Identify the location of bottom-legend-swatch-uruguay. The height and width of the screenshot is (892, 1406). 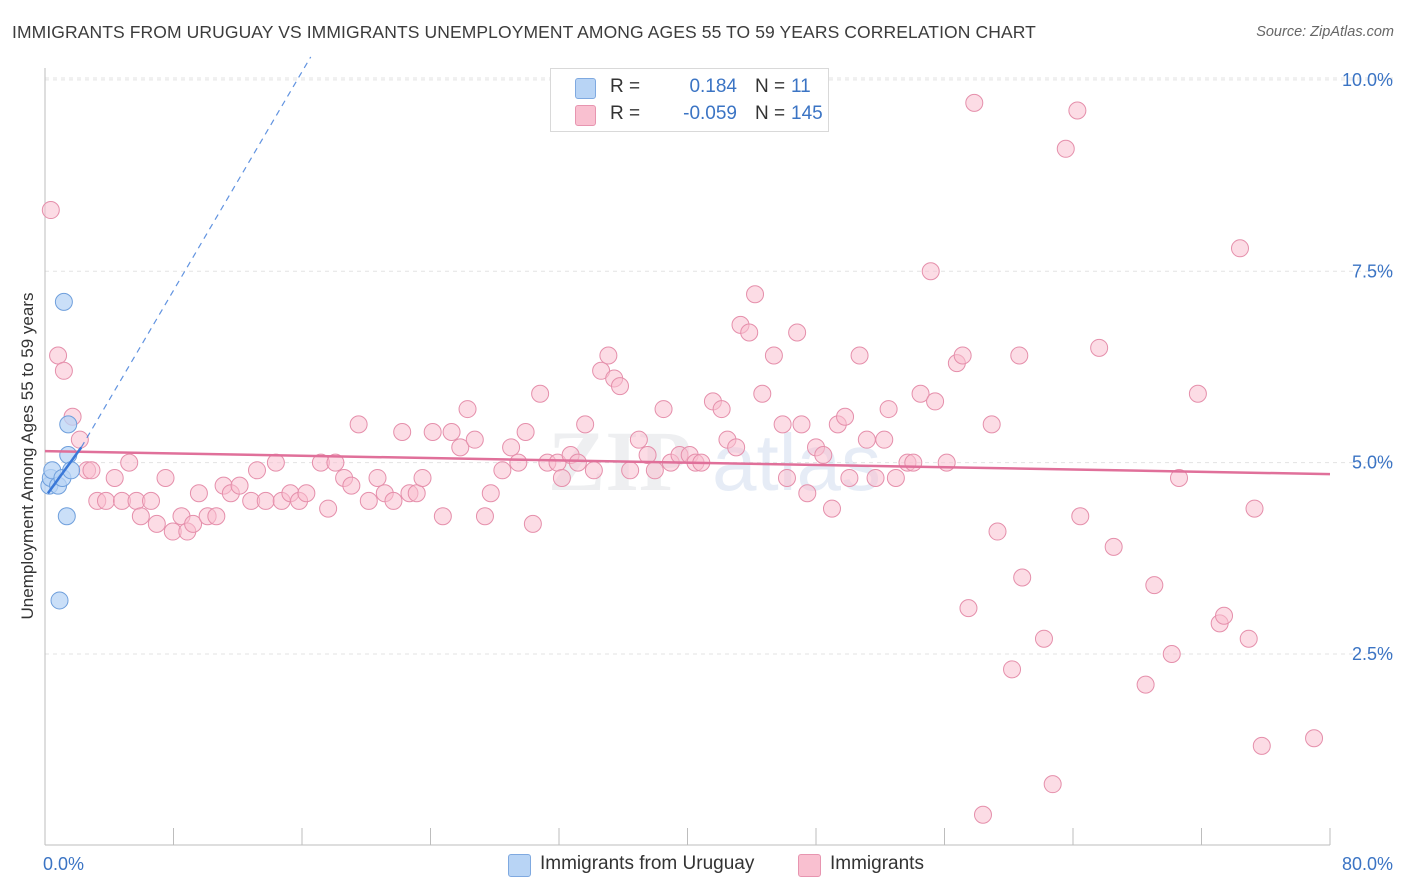
(519, 865).